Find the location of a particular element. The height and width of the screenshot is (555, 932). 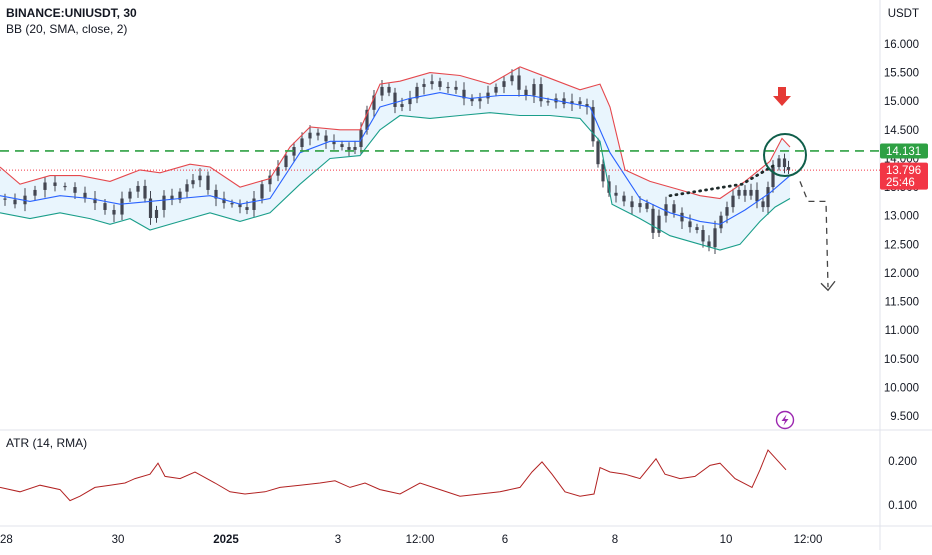

price-tick-label: 13.000 is located at coordinates (901, 217).